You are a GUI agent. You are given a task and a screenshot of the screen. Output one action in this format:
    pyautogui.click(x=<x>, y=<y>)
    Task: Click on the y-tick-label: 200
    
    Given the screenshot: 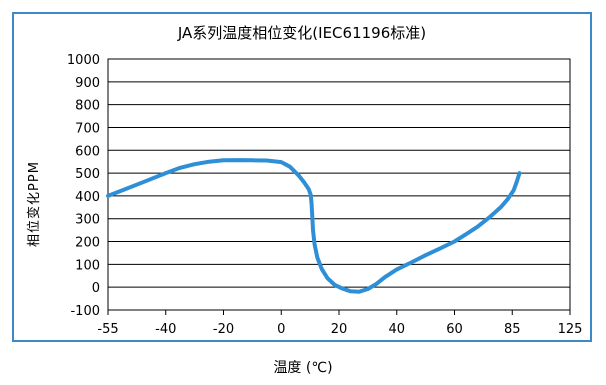 What is the action you would take?
    pyautogui.click(x=87, y=243)
    